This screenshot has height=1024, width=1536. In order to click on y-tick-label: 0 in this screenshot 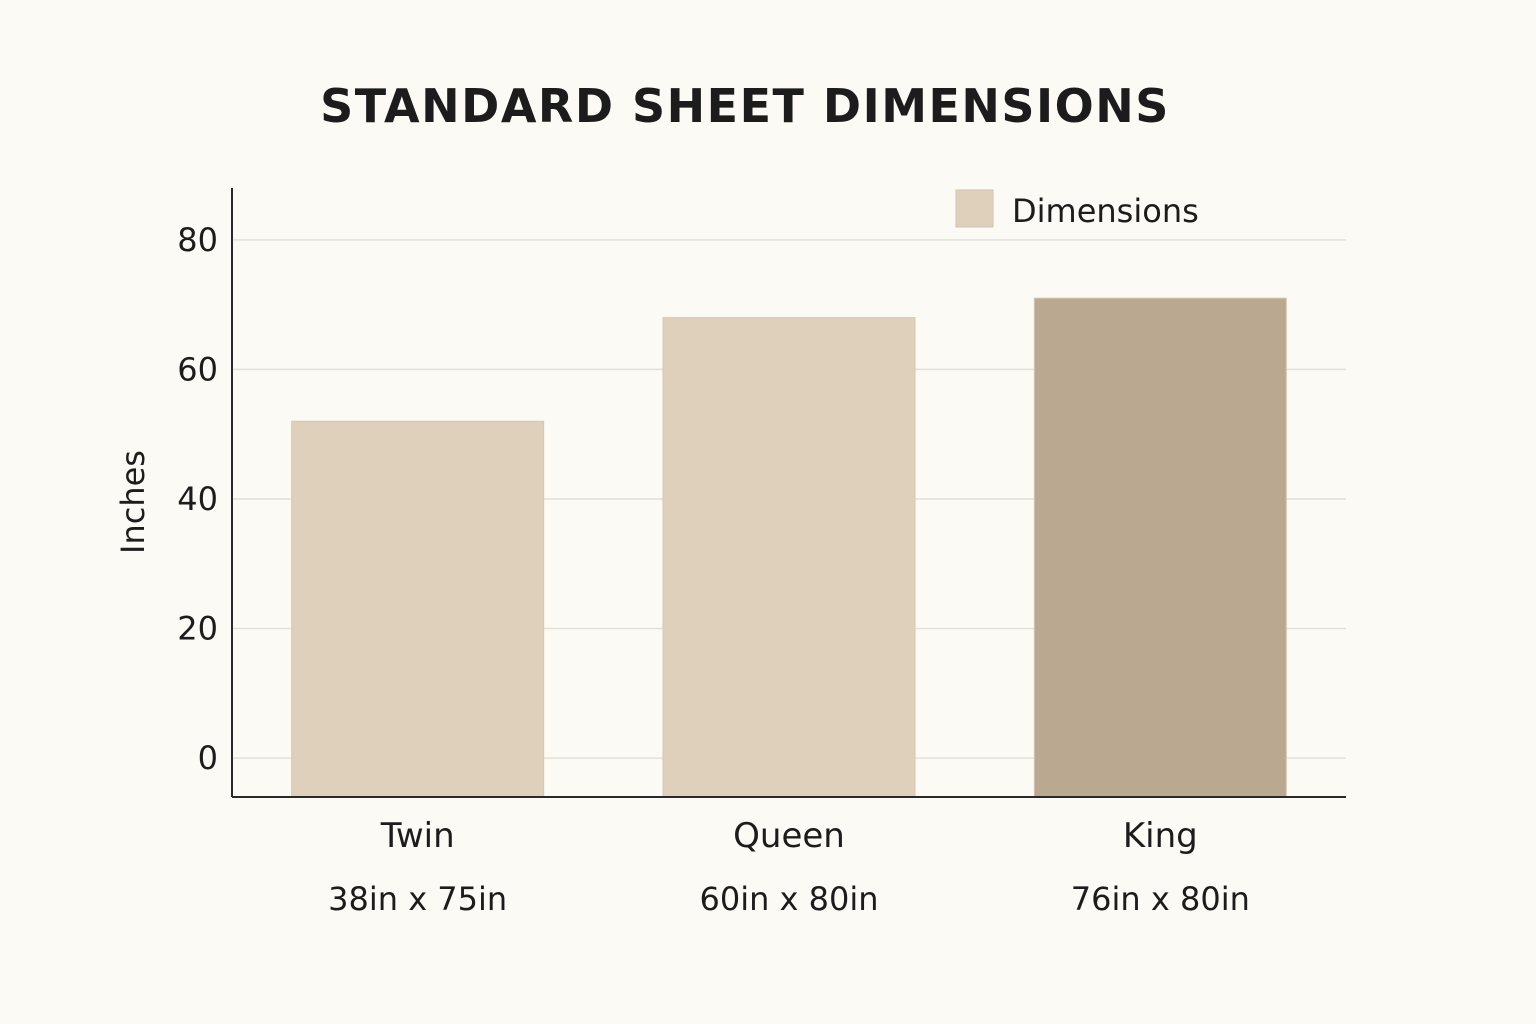, I will do `click(208, 758)`.